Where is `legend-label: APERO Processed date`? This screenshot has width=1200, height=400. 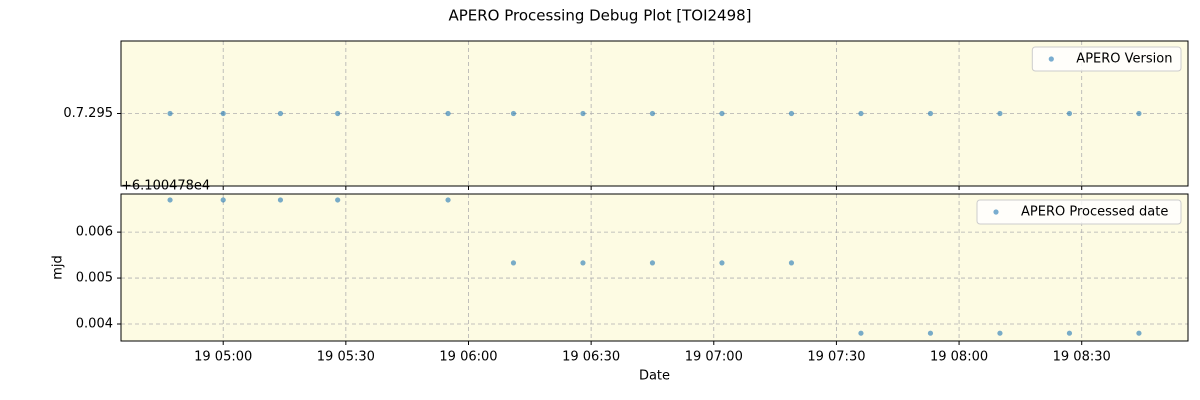
legend-label: APERO Processed date is located at coordinates (1094, 212).